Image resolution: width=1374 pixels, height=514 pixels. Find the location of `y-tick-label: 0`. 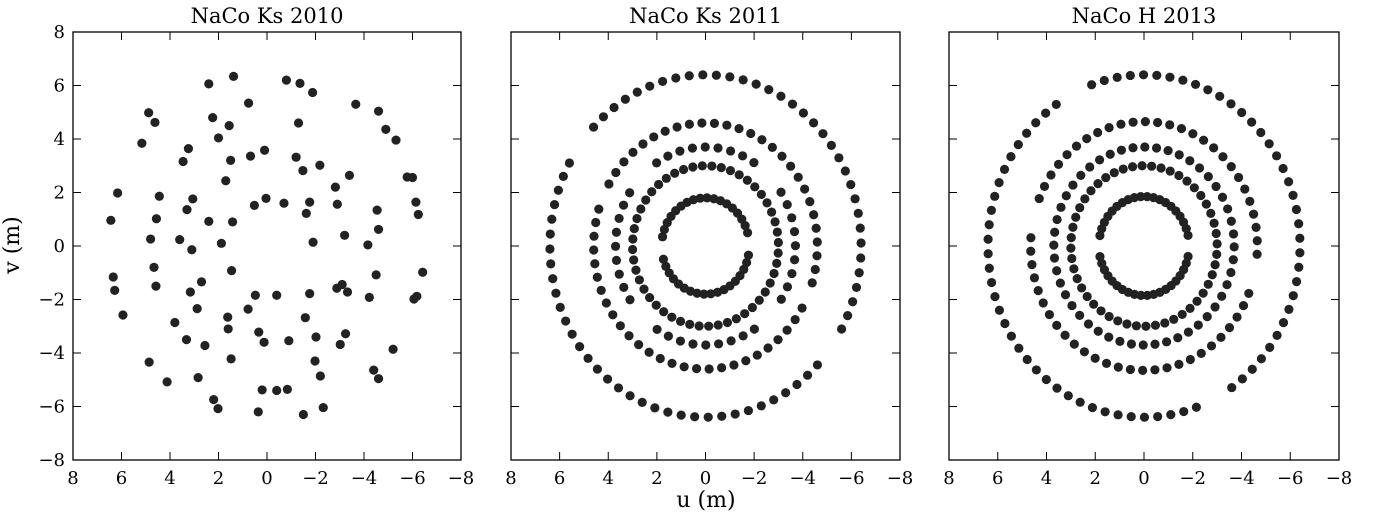

y-tick-label: 0 is located at coordinates (59, 246).